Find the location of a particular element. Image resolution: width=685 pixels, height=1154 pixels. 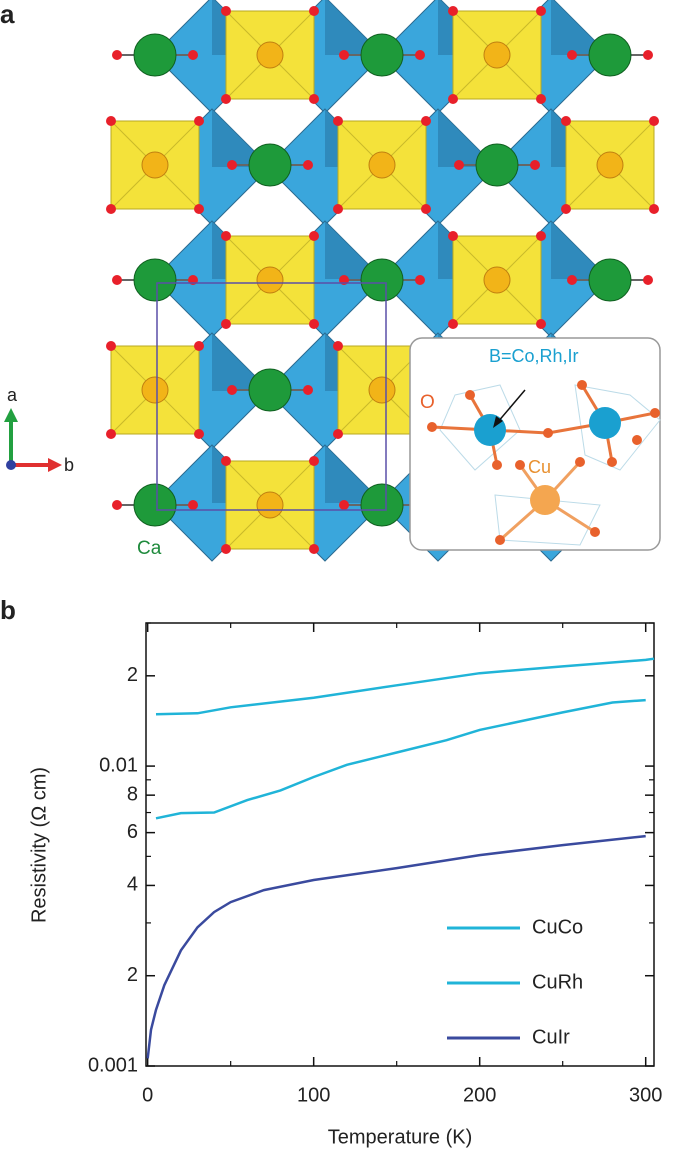

b-atom is located at coordinates (605, 423).